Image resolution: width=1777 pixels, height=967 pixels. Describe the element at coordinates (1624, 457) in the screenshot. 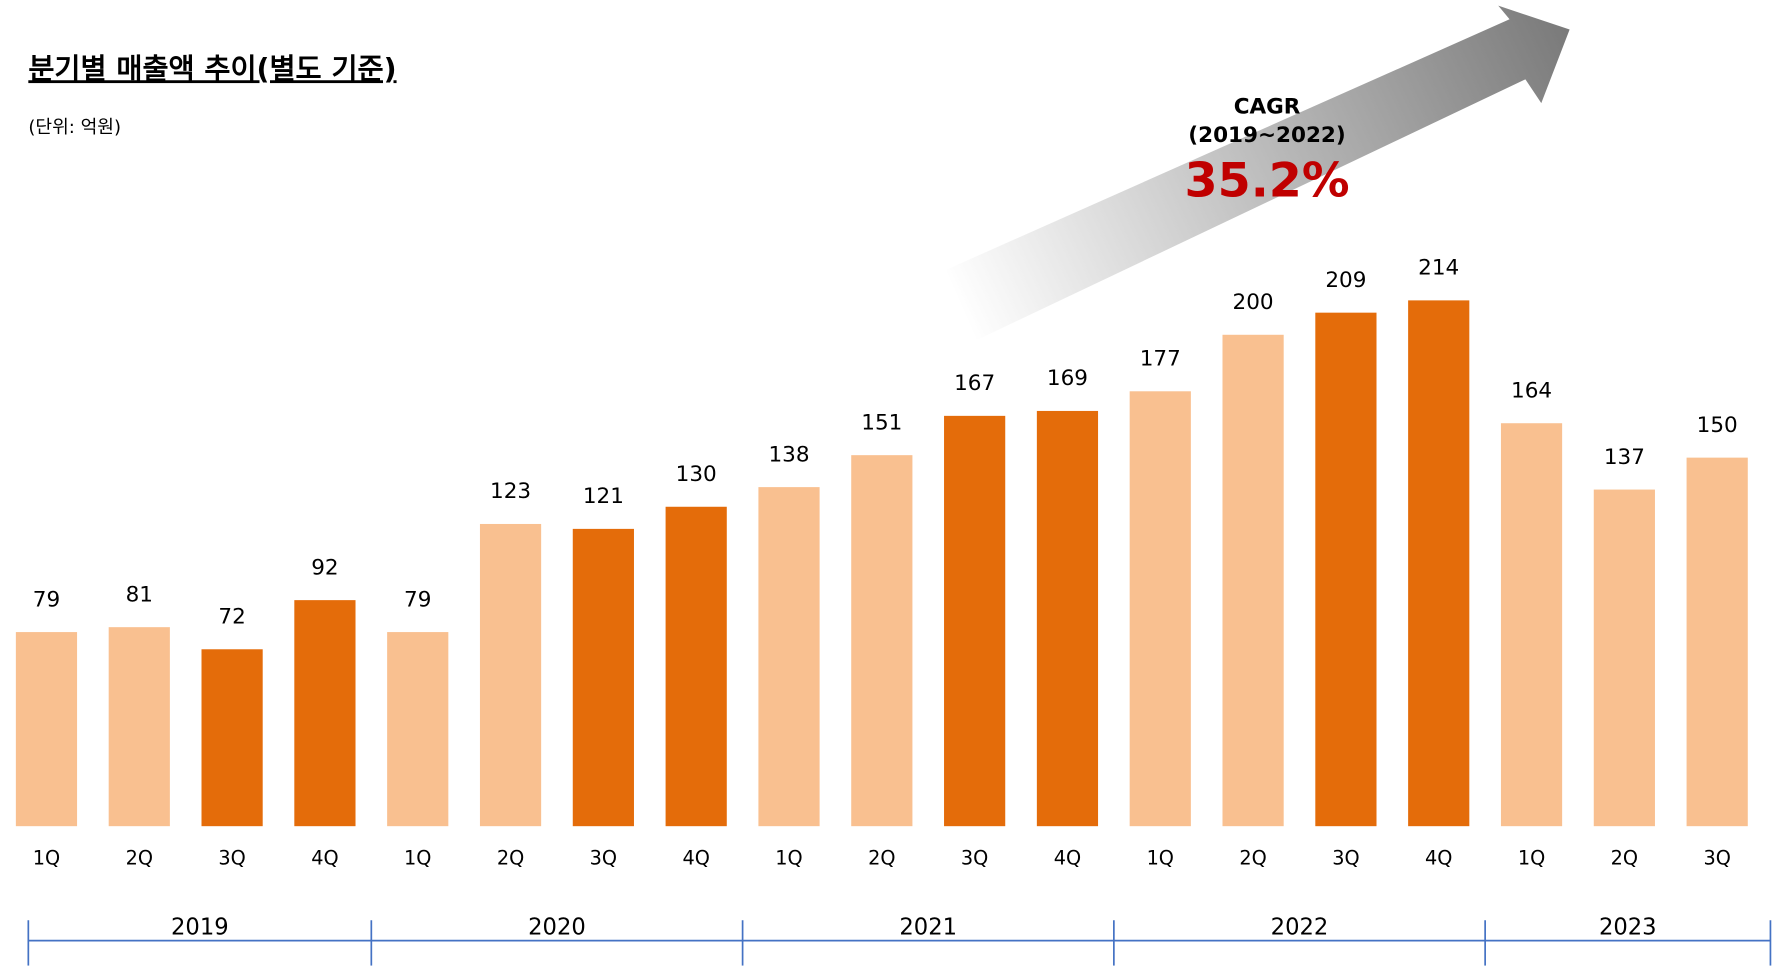

I see `value-label: 137` at that location.